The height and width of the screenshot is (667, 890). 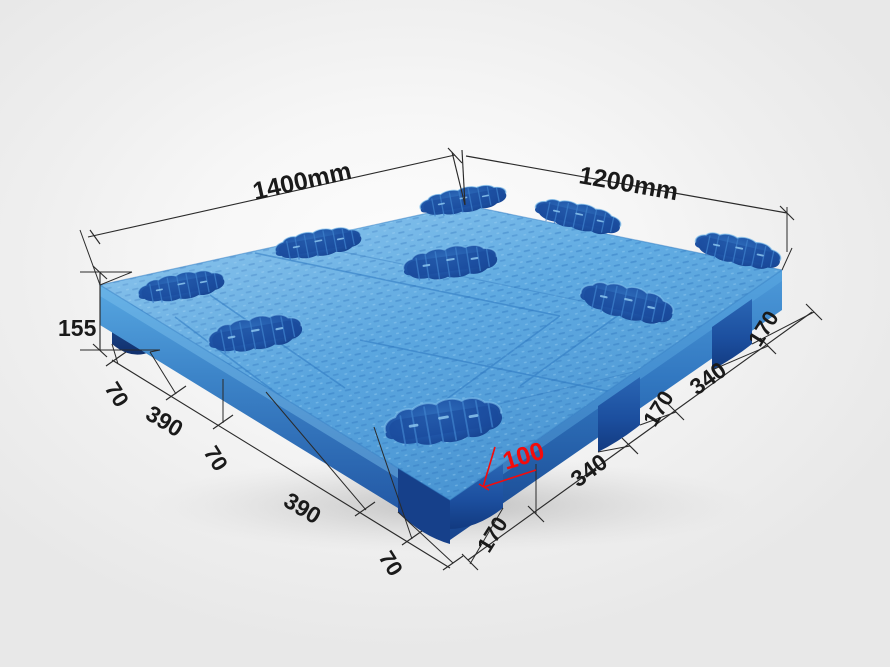 I want to click on dim-chain-right, so click(x=640, y=436).